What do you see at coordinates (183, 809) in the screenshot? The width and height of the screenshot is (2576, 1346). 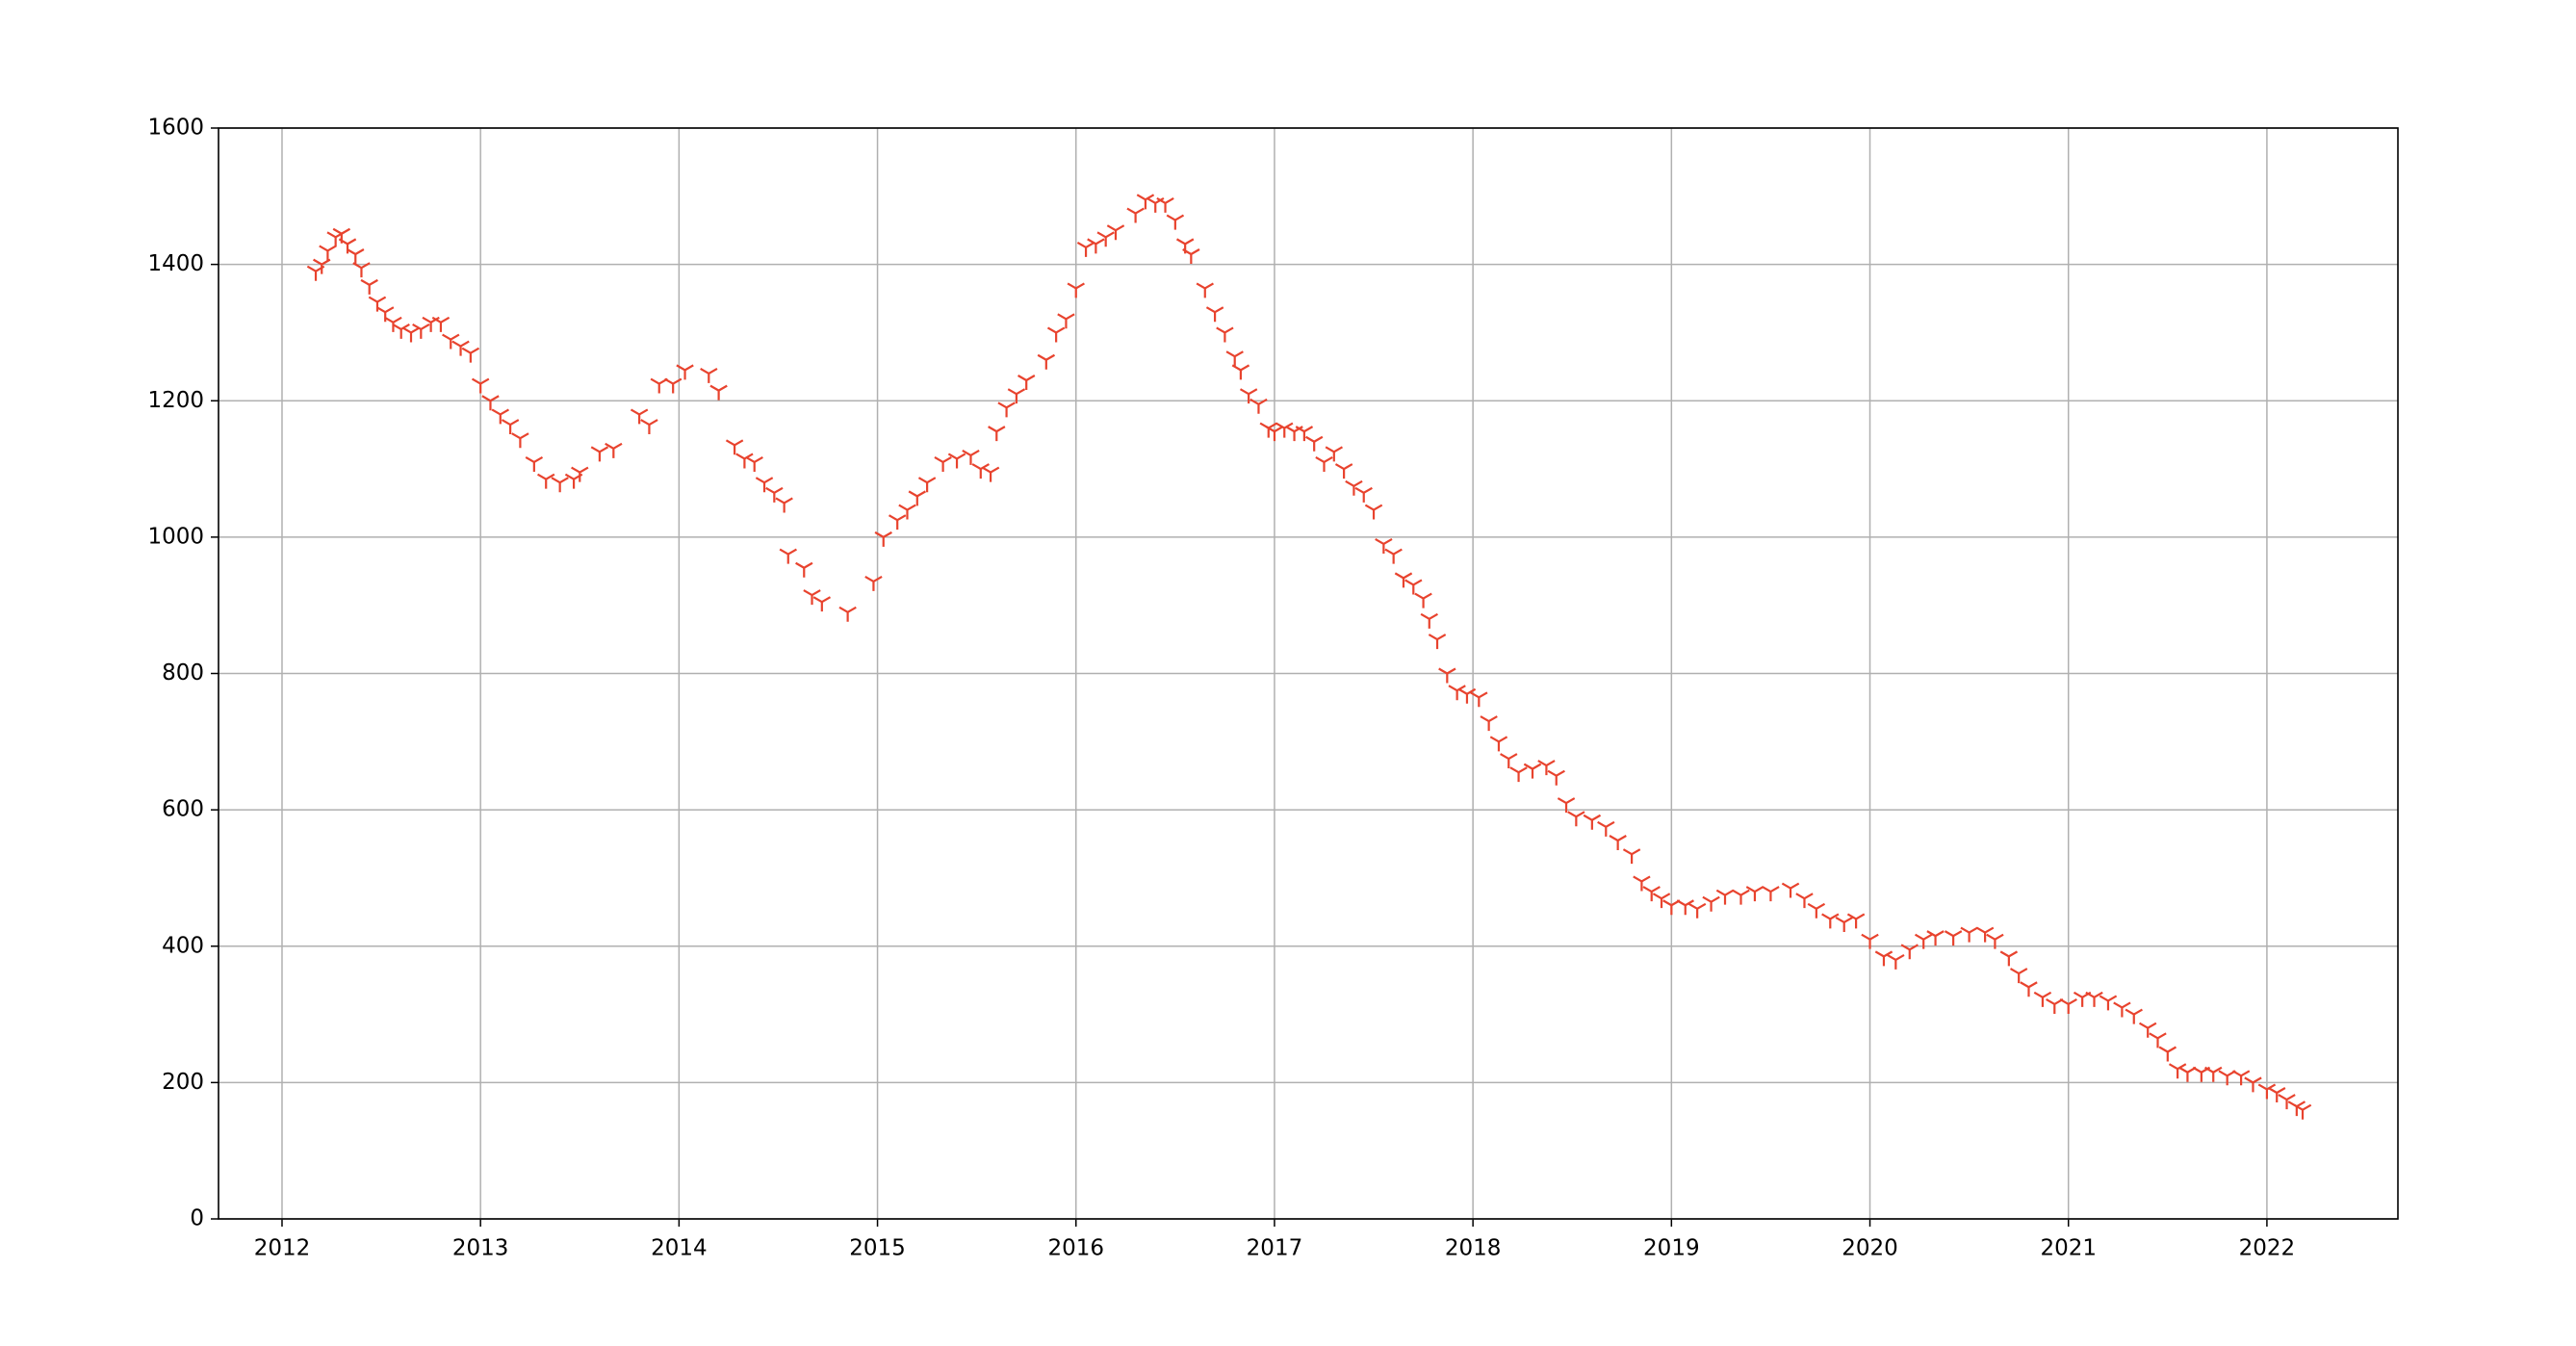 I see `y-tick-label: 600` at bounding box center [183, 809].